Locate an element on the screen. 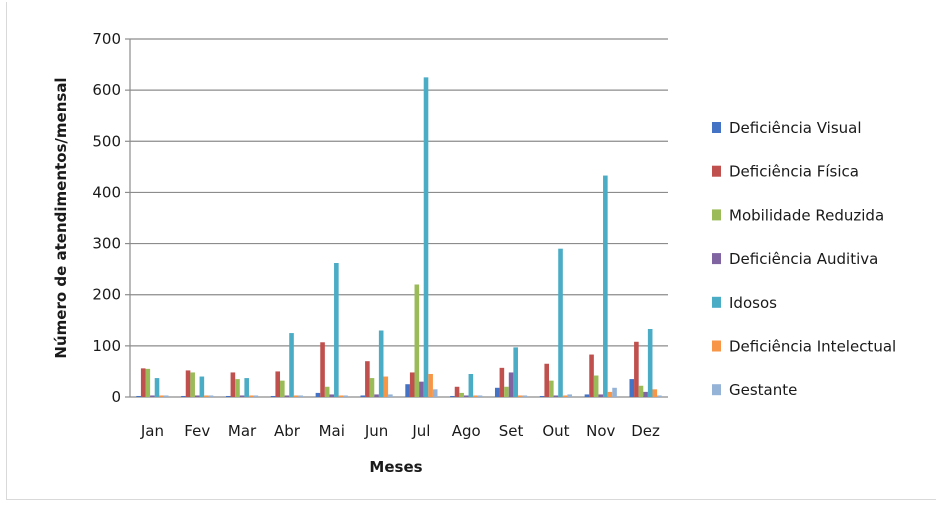 Image resolution: width=941 pixels, height=506 pixels. bar: Deficiência Intelectual Out: 3 is located at coordinates (565, 396).